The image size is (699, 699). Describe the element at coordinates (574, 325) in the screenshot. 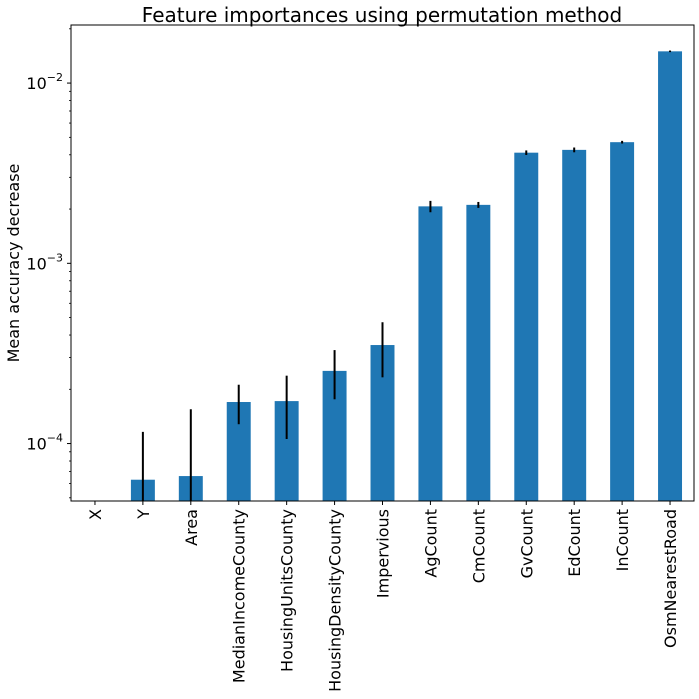

I see `bar-edcount` at that location.